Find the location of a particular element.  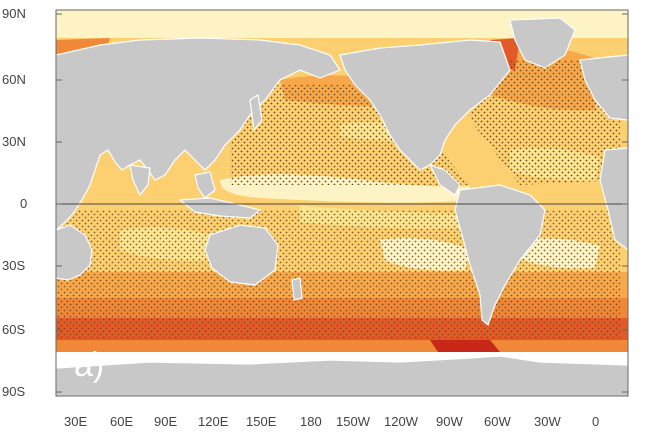

europe-land is located at coordinates (603, 87).